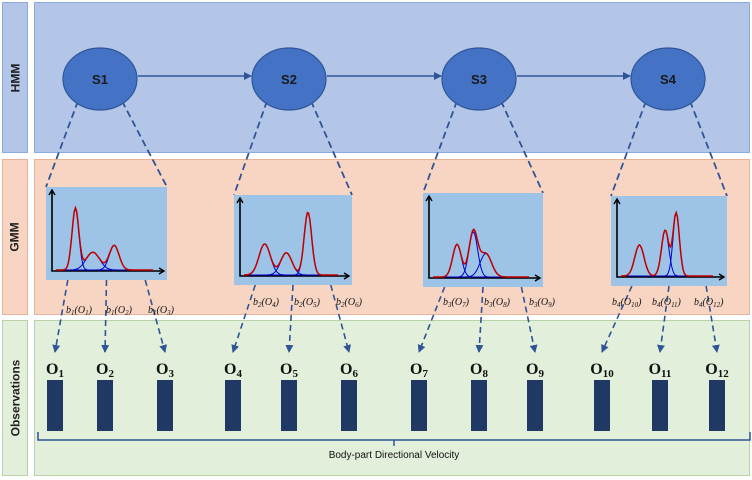  What do you see at coordinates (161, 311) in the screenshot?
I see `emission-label: b1(O3)` at bounding box center [161, 311].